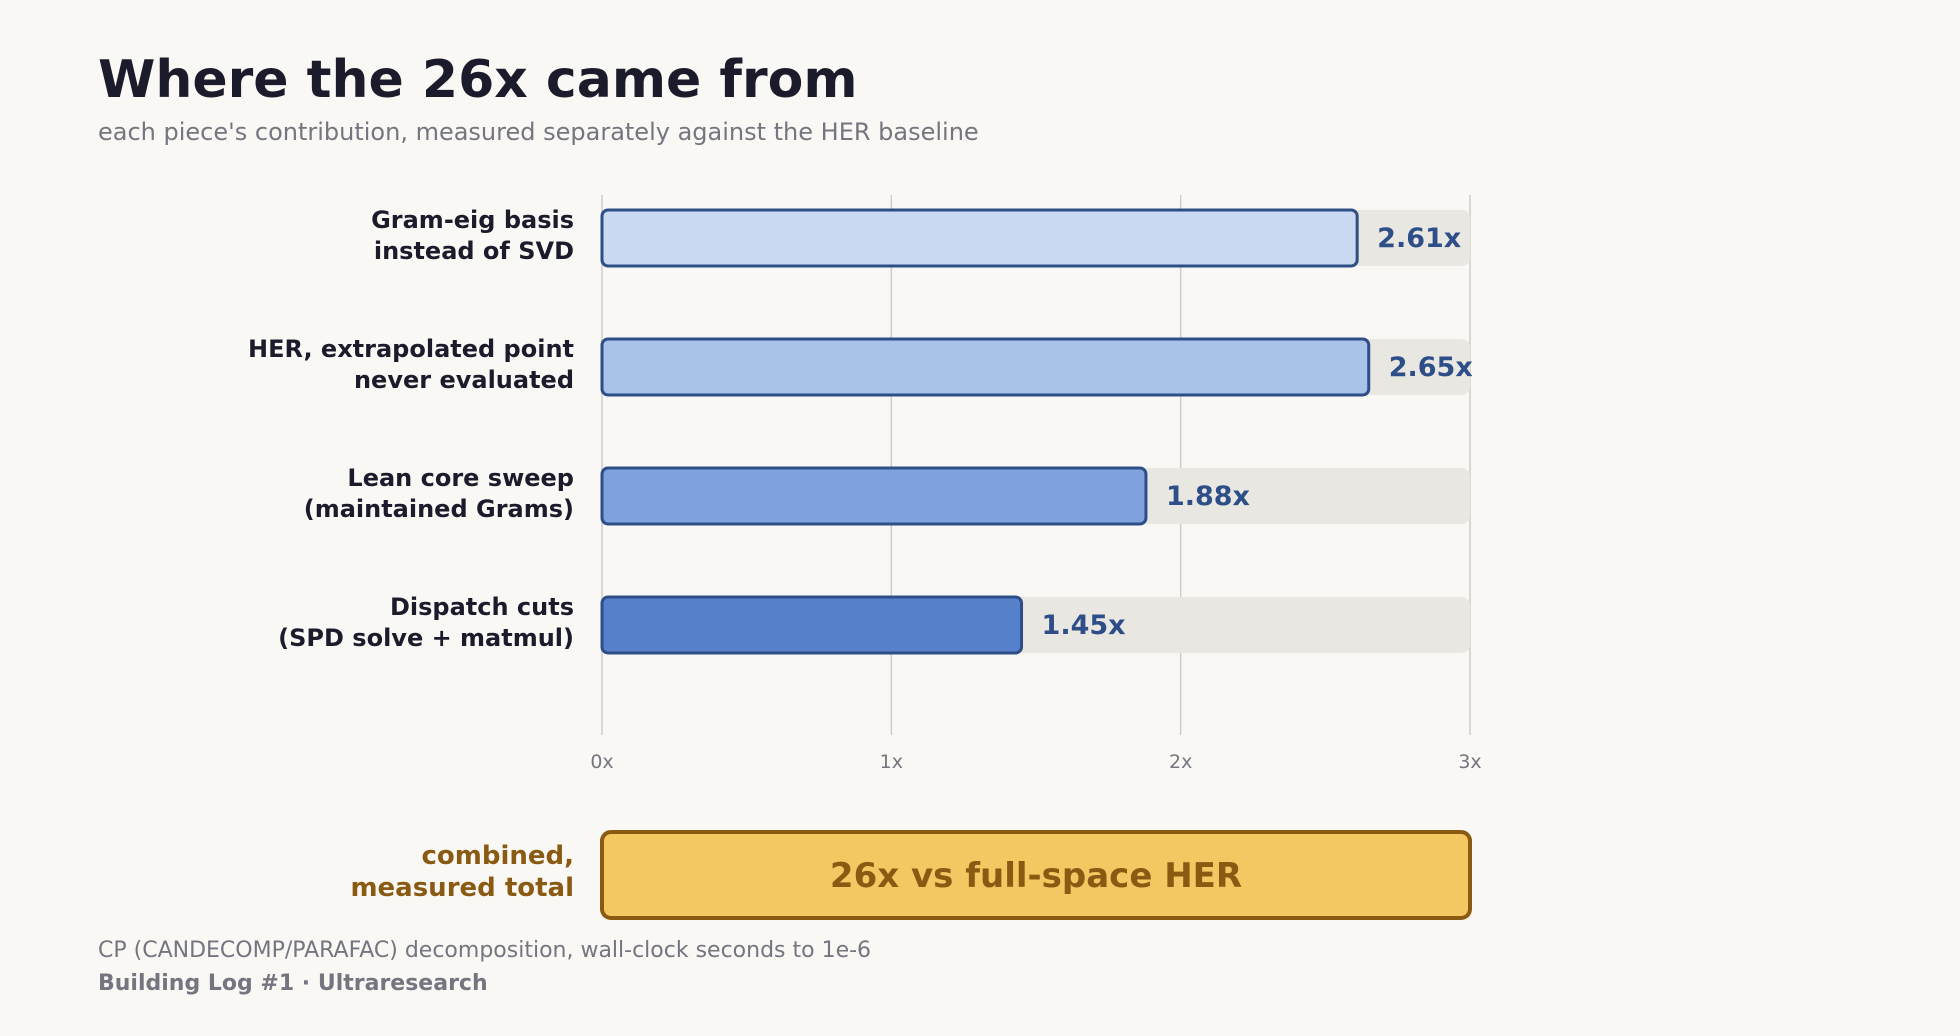  What do you see at coordinates (1419, 238) in the screenshot?
I see `bar-value-label: 2.61x` at bounding box center [1419, 238].